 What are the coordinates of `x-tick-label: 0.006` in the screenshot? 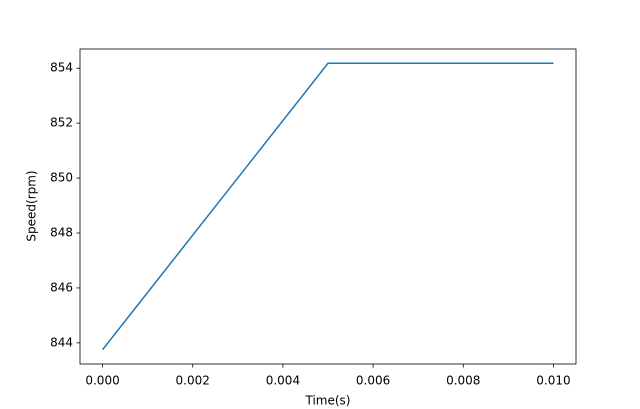 It's located at (373, 381).